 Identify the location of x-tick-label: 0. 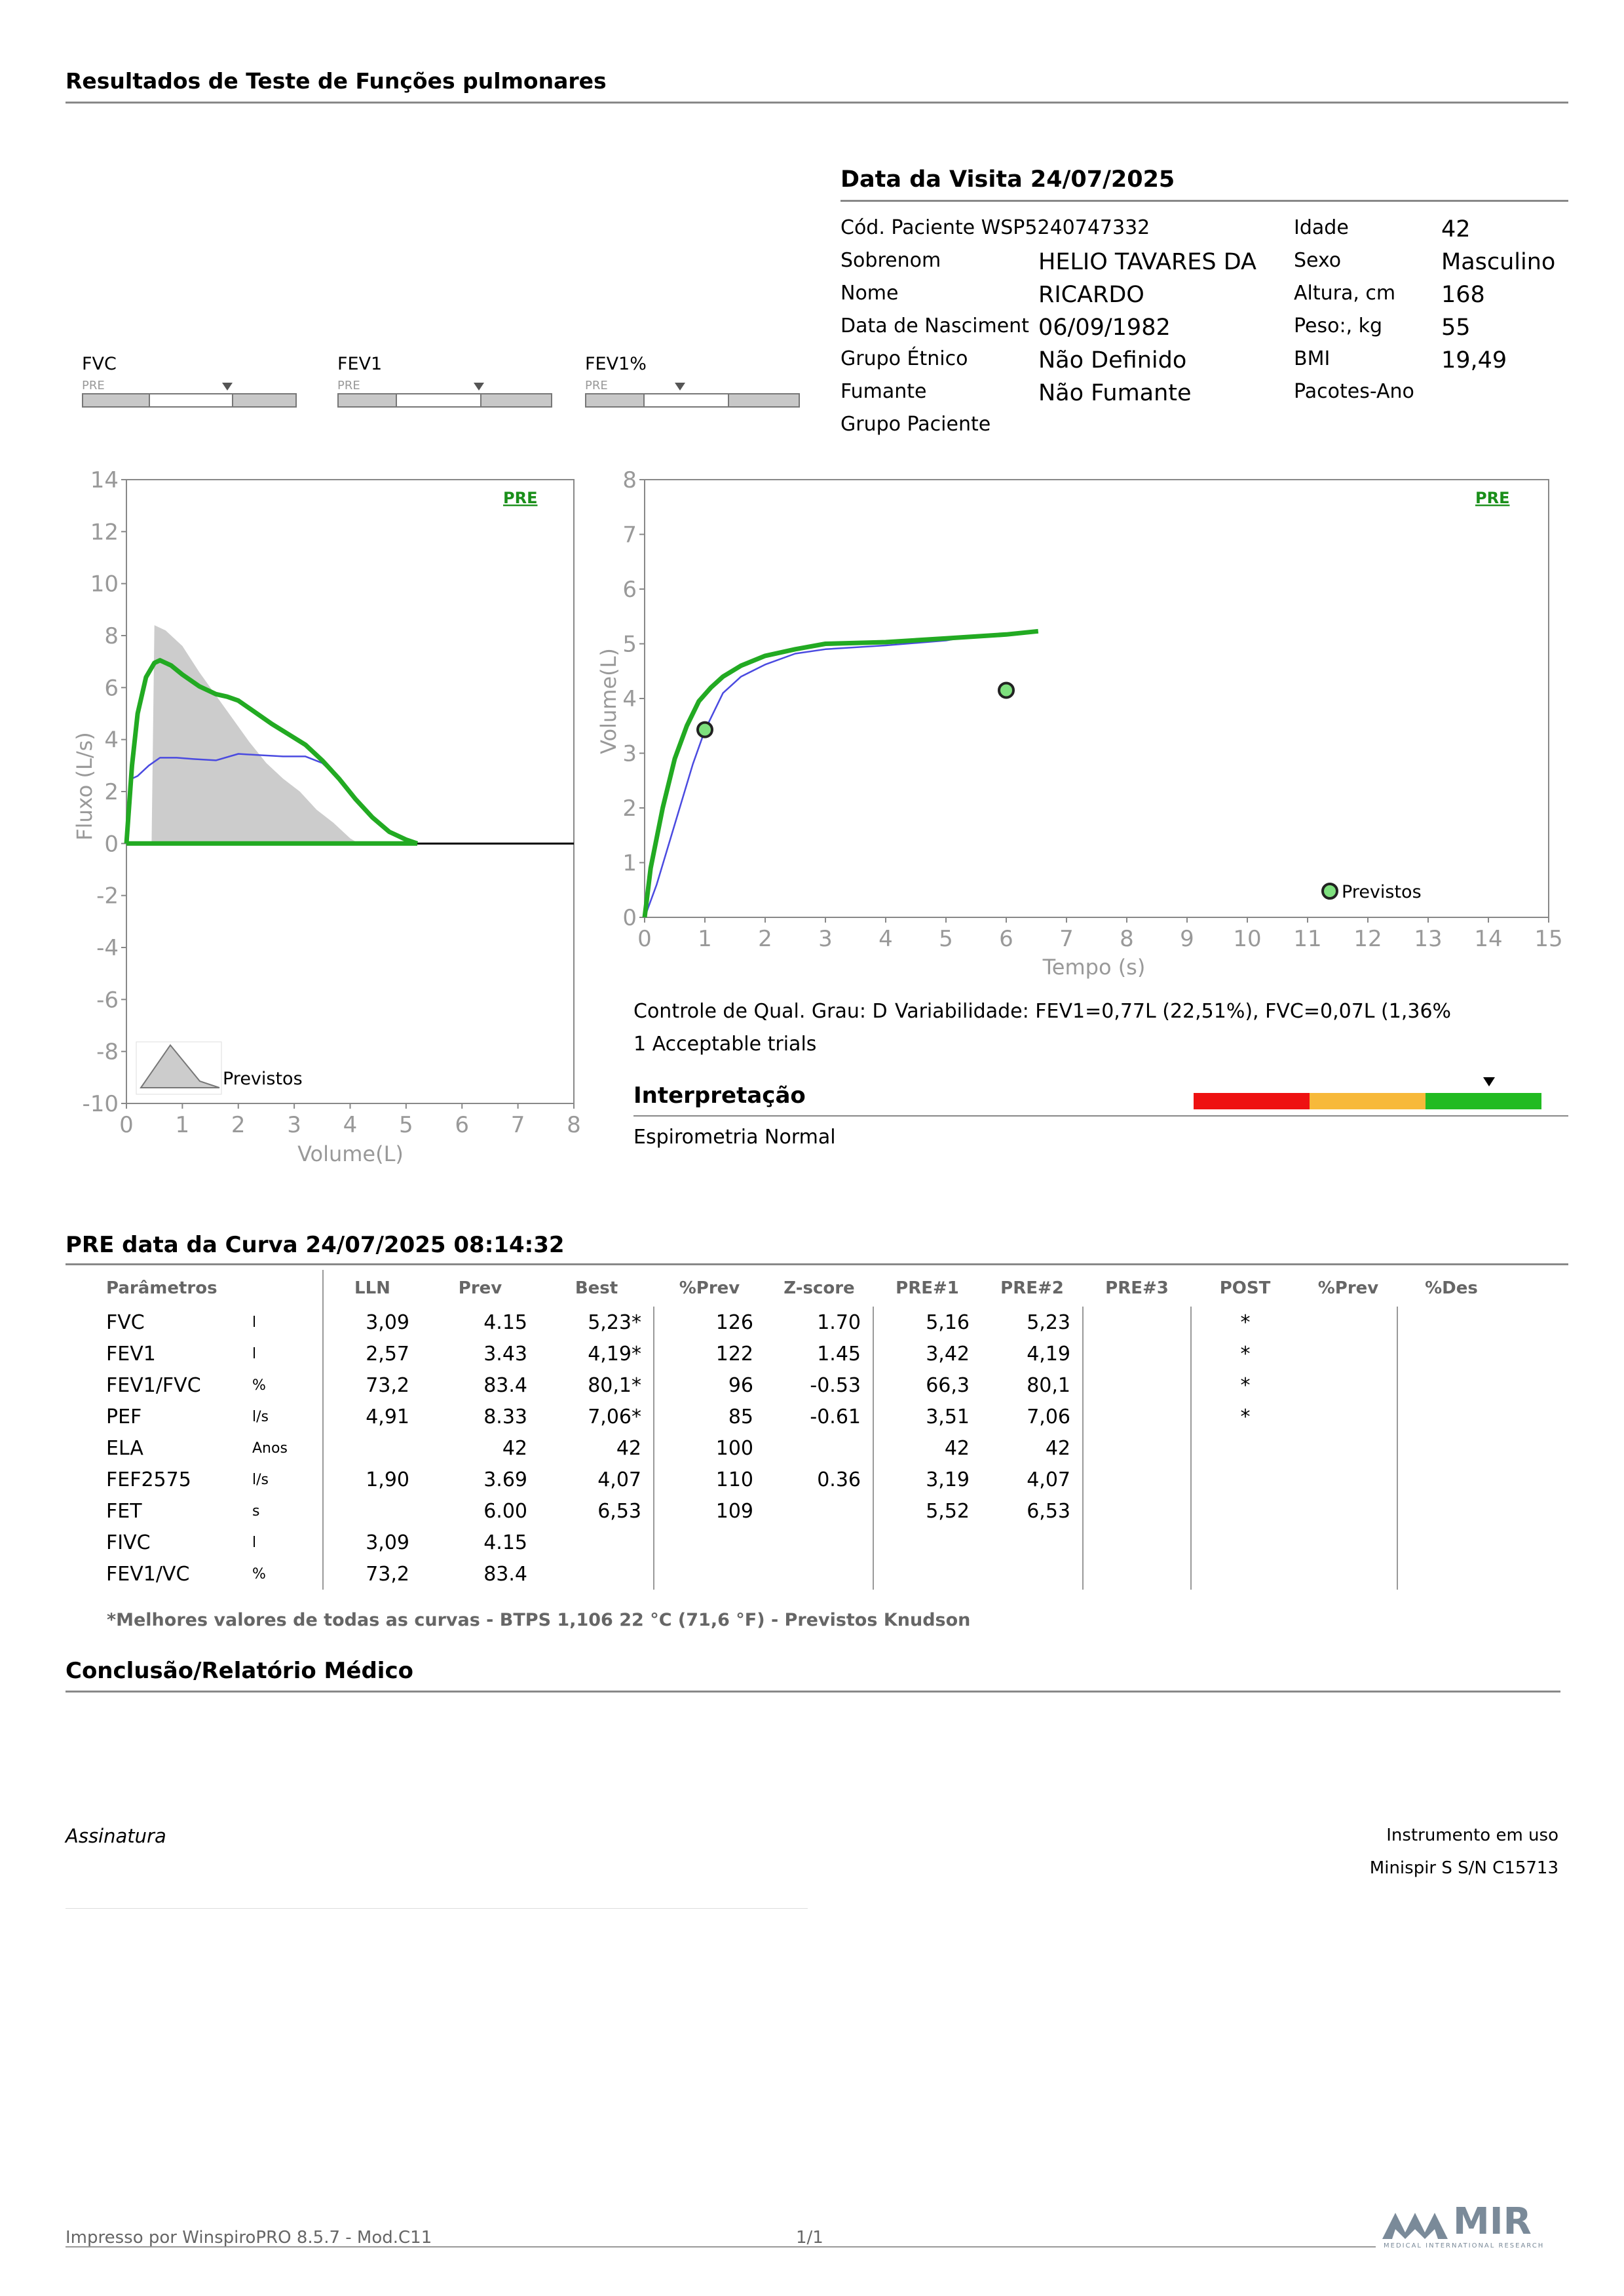
(644, 939).